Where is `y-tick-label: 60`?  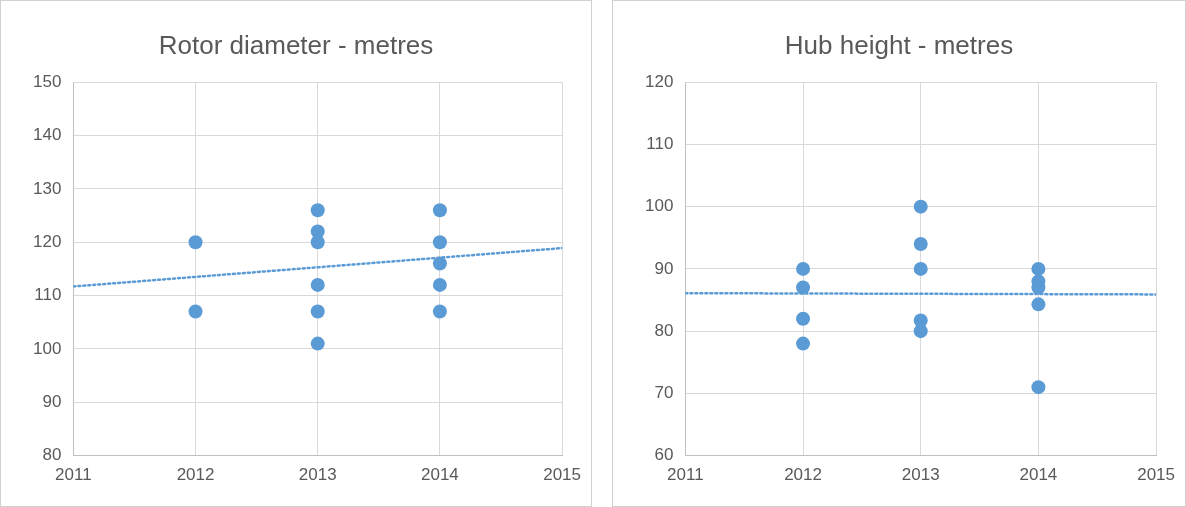
y-tick-label: 60 is located at coordinates (664, 455).